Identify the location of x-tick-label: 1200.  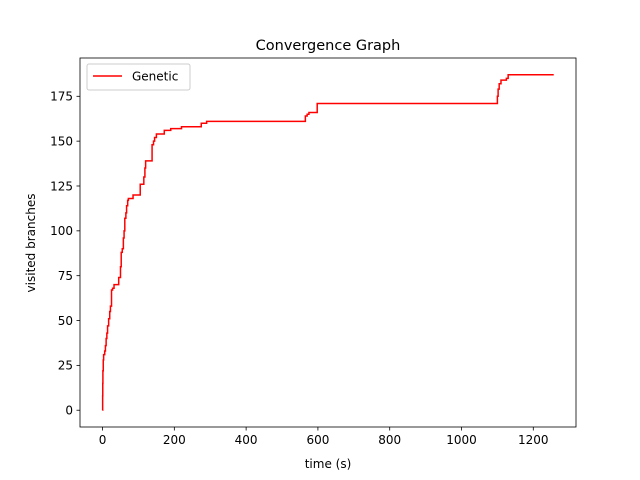
(533, 440).